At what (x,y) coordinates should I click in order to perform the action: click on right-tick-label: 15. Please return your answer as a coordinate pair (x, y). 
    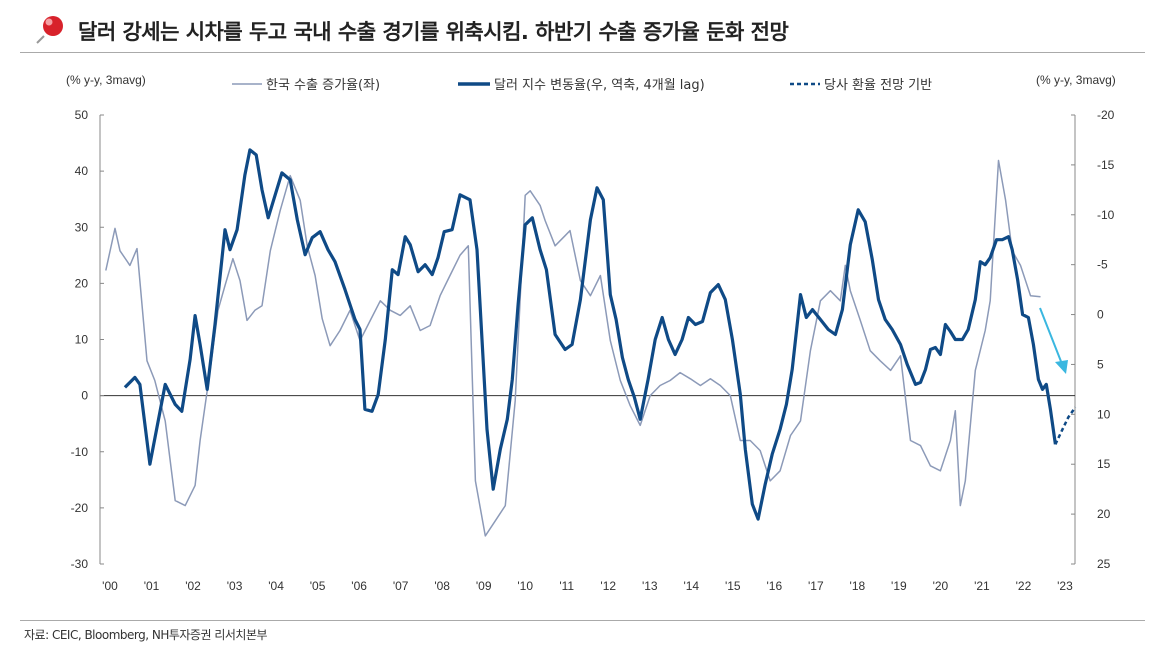
    Looking at the image, I should click on (1104, 464).